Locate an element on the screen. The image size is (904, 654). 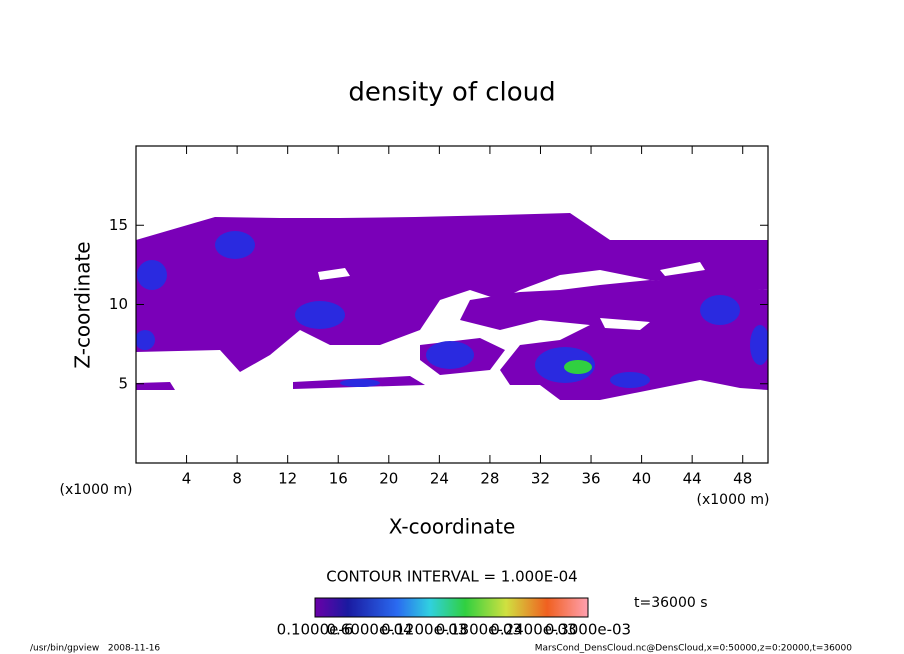
colorbar-label: 0.1000e-6 is located at coordinates (315, 630).